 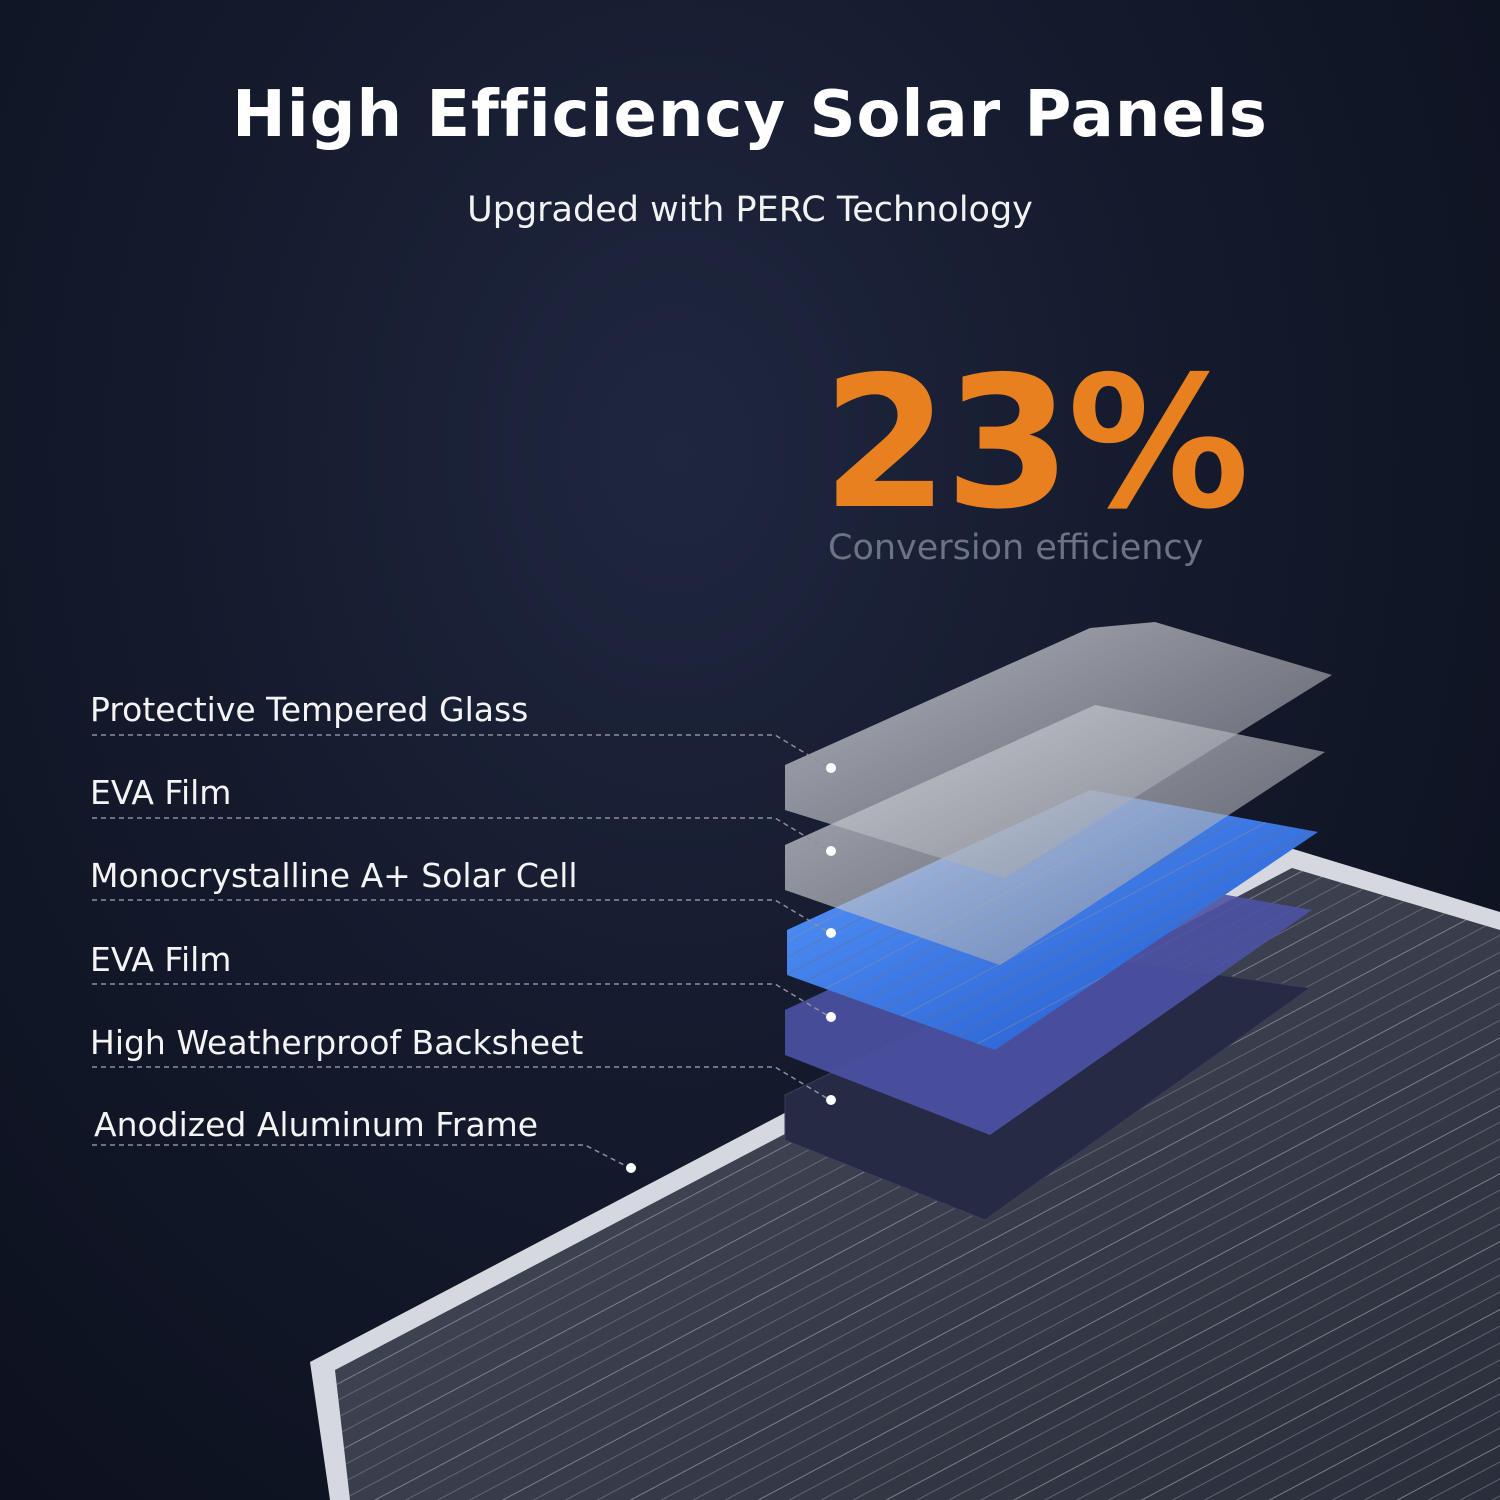 What do you see at coordinates (1016, 548) in the screenshot?
I see `efficiency-caption: Conversion efficiency` at bounding box center [1016, 548].